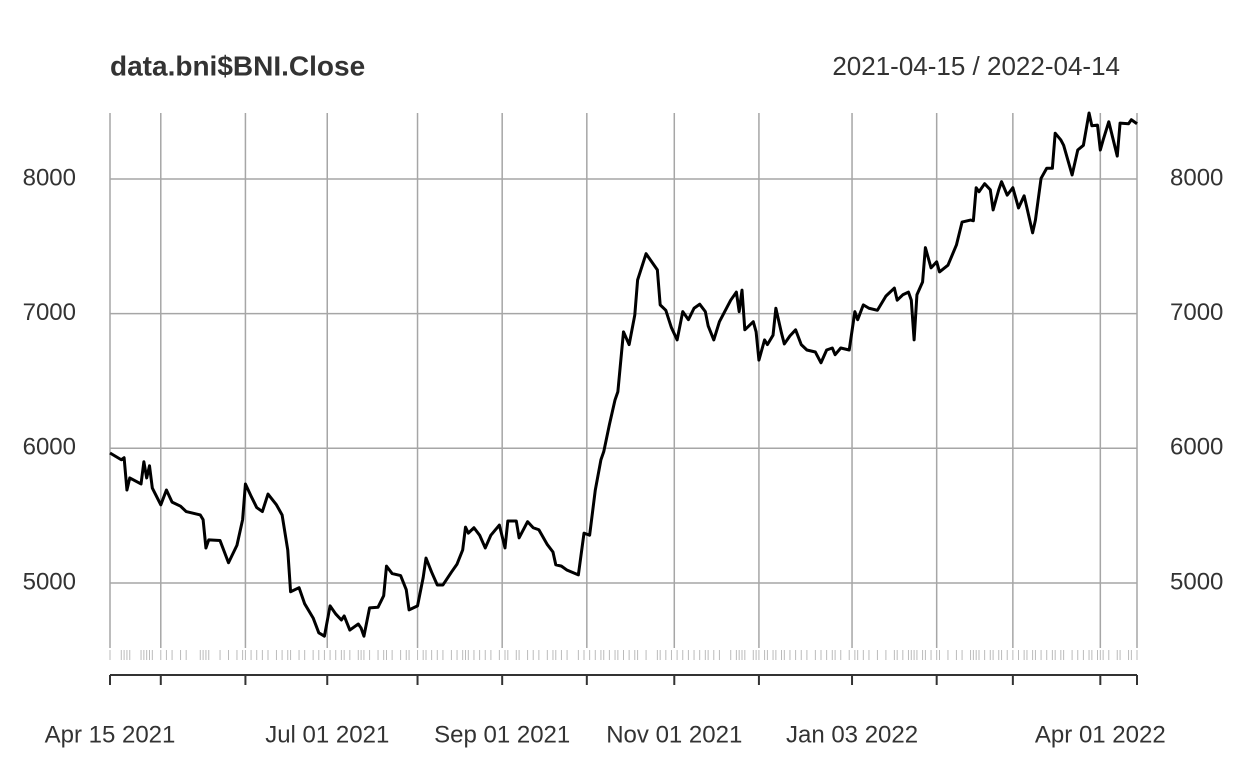 The width and height of the screenshot is (1248, 768). I want to click on x-tick-label: Apr 15 2021, so click(110, 734).